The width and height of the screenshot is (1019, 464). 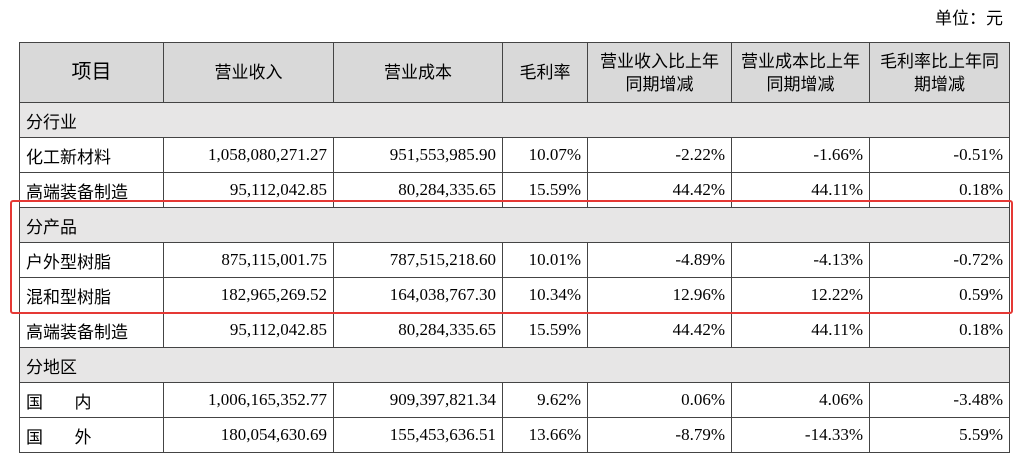 What do you see at coordinates (800, 295) in the screenshot?
I see `value-cell: 12.22%` at bounding box center [800, 295].